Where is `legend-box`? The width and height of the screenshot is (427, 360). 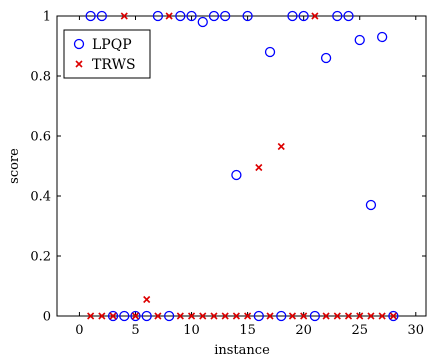 legend-box is located at coordinates (107, 54).